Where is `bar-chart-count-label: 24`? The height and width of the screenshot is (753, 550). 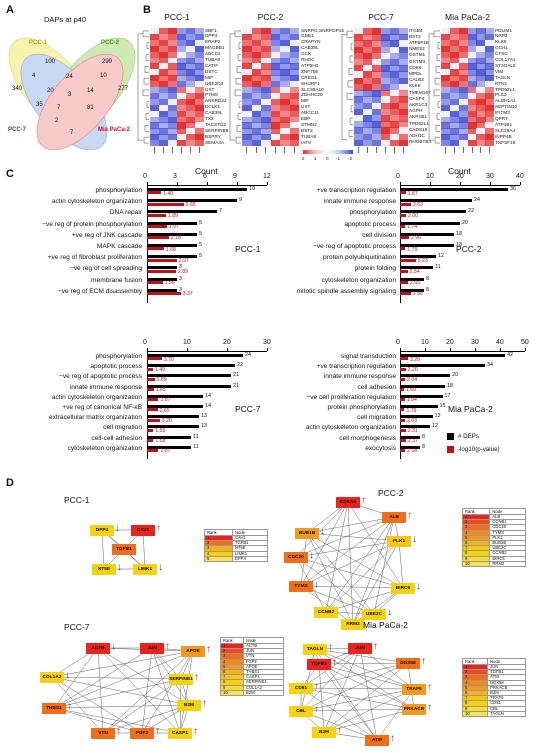
bar-chart-count-label: 24 is located at coordinates (248, 355).